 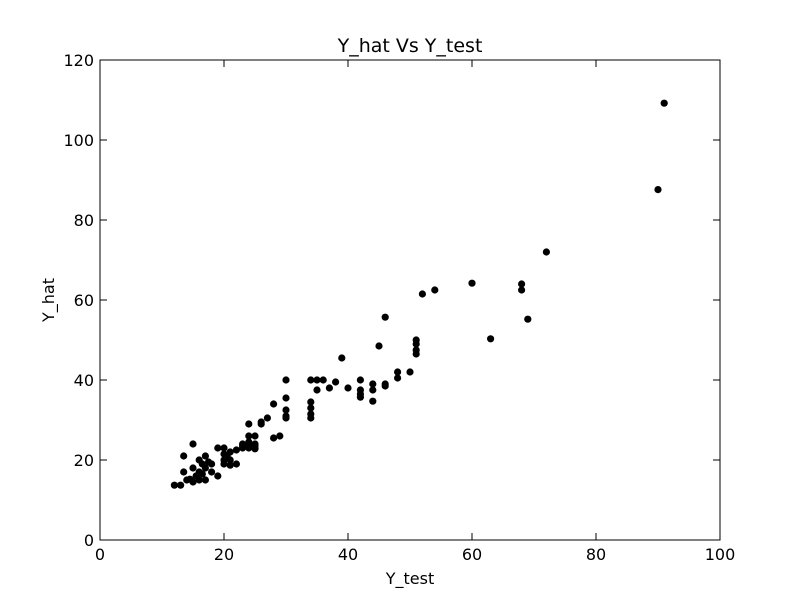 I want to click on y-tick-label: 0, so click(x=89, y=540).